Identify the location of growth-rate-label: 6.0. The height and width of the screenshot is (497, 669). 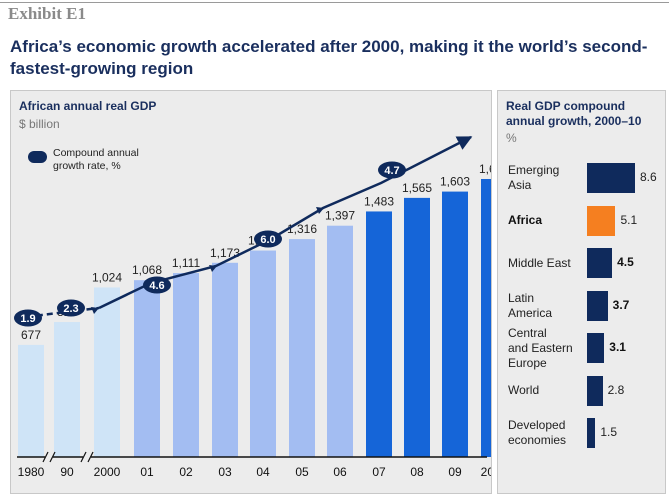
(267, 240).